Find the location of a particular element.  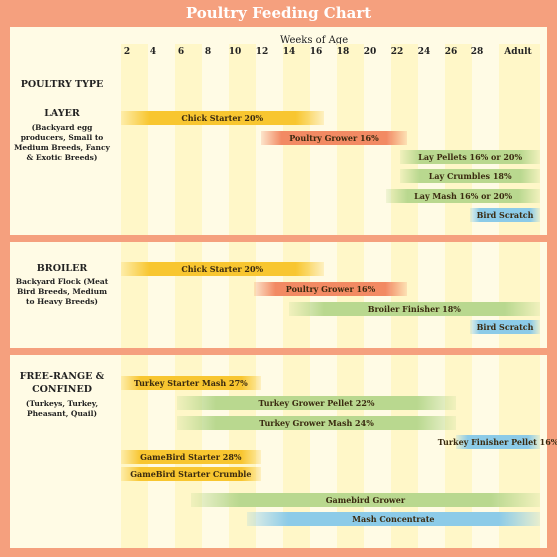

row-header: POULTRY TYPE is located at coordinates (62, 84).